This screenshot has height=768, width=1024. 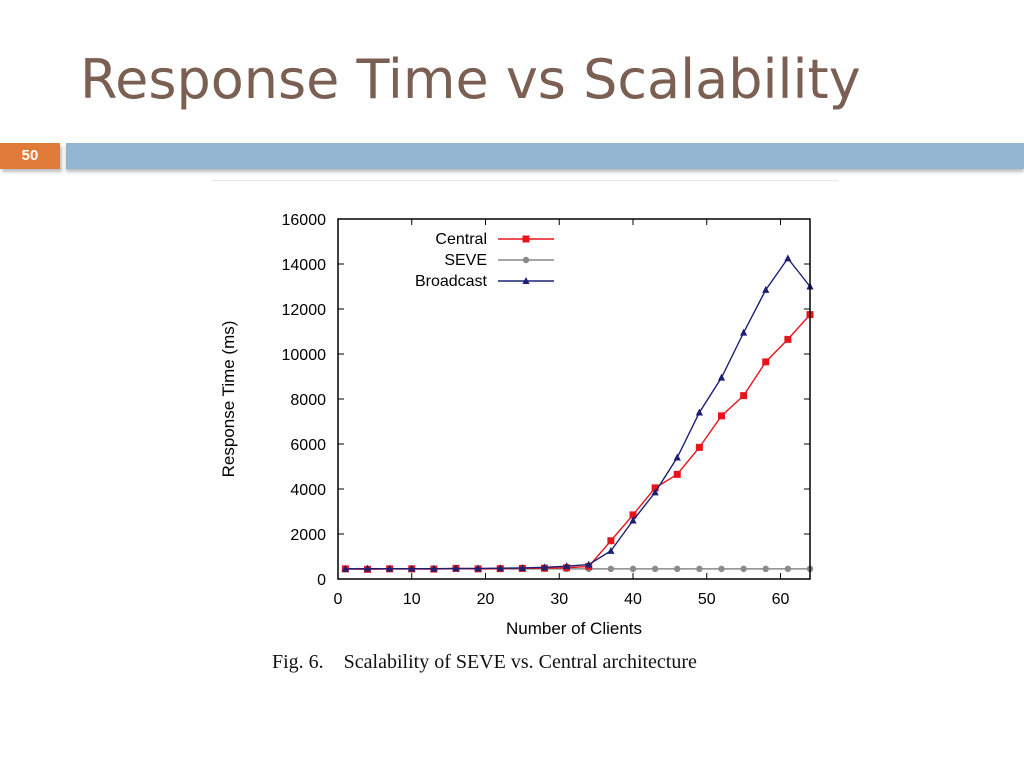 I want to click on legend-marker-central, so click(x=526, y=239).